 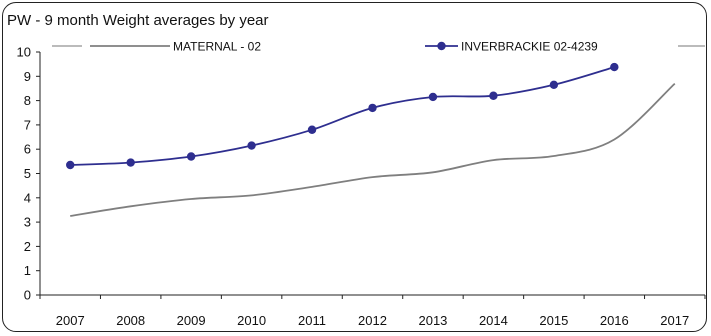 What do you see at coordinates (27, 76) in the screenshot?
I see `y-tick-label: 9` at bounding box center [27, 76].